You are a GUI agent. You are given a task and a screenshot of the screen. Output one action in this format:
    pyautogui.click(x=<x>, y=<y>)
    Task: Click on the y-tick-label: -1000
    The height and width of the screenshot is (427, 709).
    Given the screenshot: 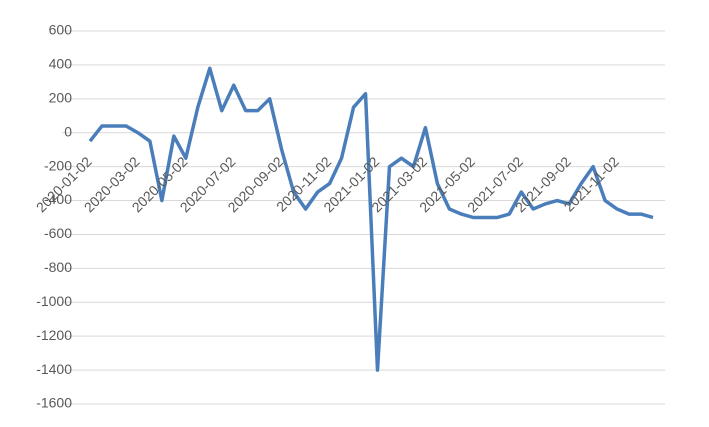 What is the action you would take?
    pyautogui.click(x=54, y=301)
    